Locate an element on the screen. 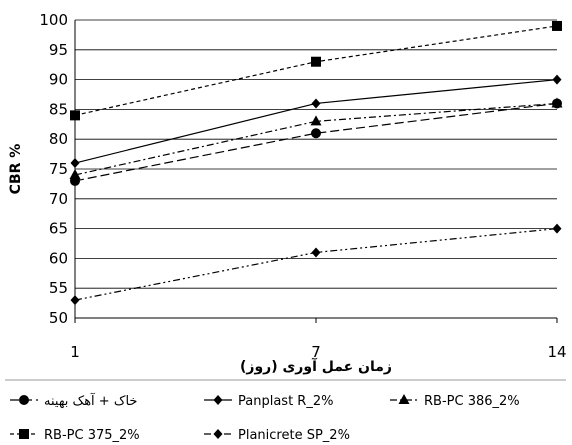 This screenshot has width=572, height=445. y-tick-label: 85 is located at coordinates (58, 109).